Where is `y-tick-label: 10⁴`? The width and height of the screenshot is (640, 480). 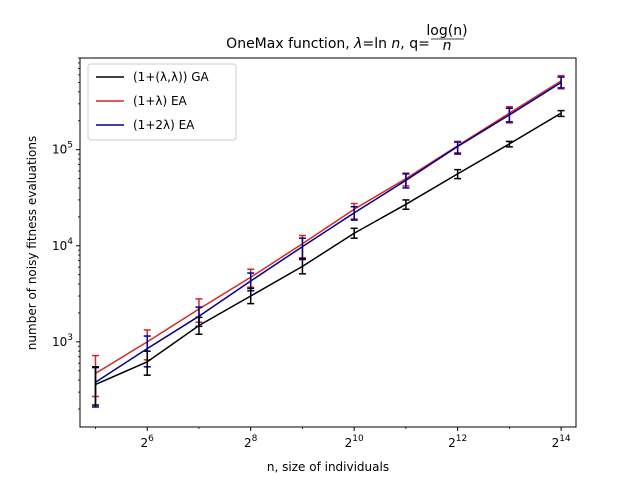 y-tick-label: 10⁴ is located at coordinates (62, 245).